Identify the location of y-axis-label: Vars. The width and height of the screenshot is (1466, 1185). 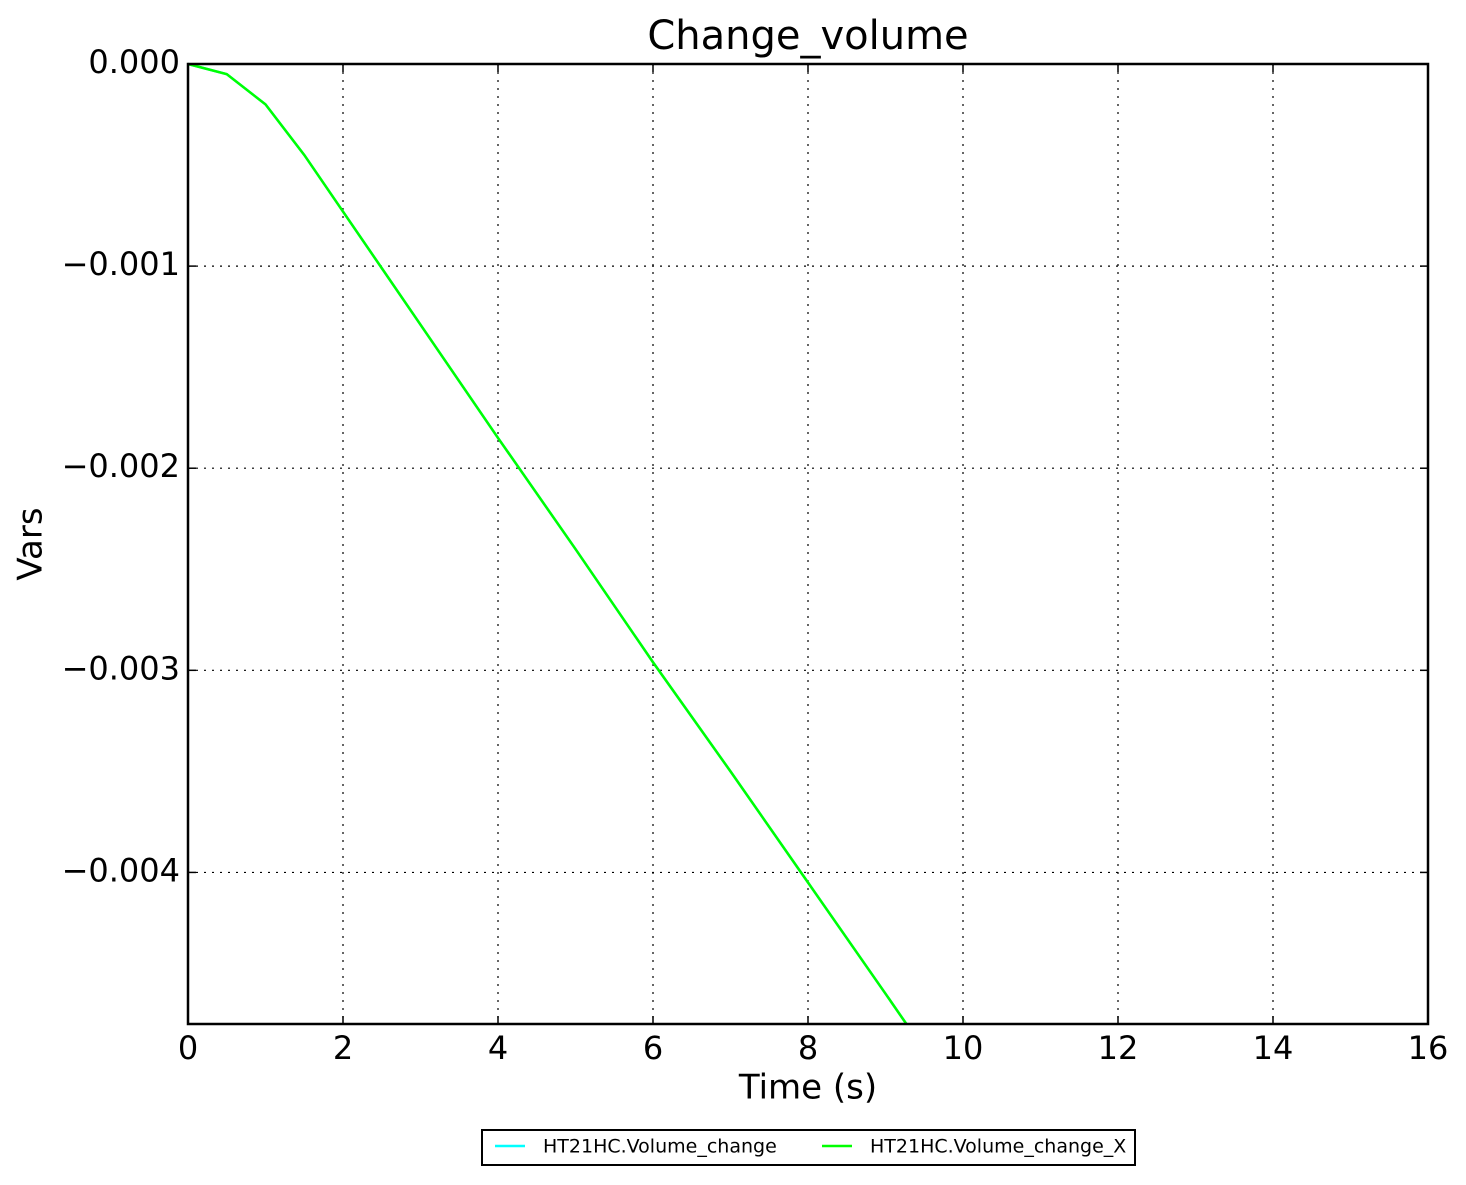
(31, 543).